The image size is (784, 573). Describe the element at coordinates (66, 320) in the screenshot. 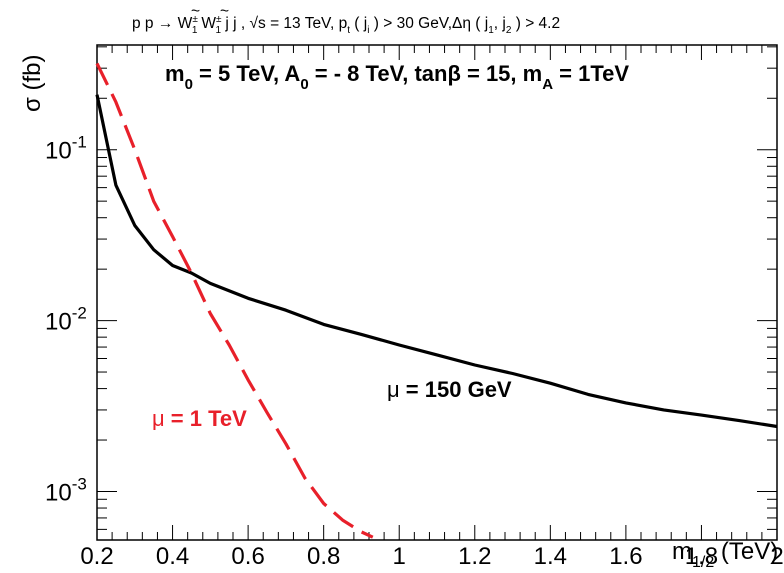

I see `y-tick-label: 10⁻²` at that location.